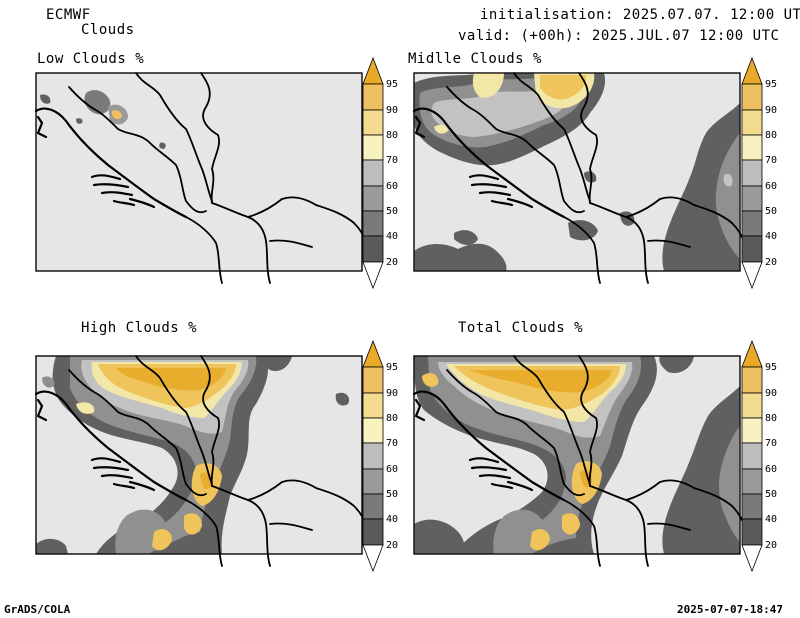 This screenshot has height=618, width=800. Describe the element at coordinates (68, 15) in the screenshot. I see `model-name: ECMWF` at that location.